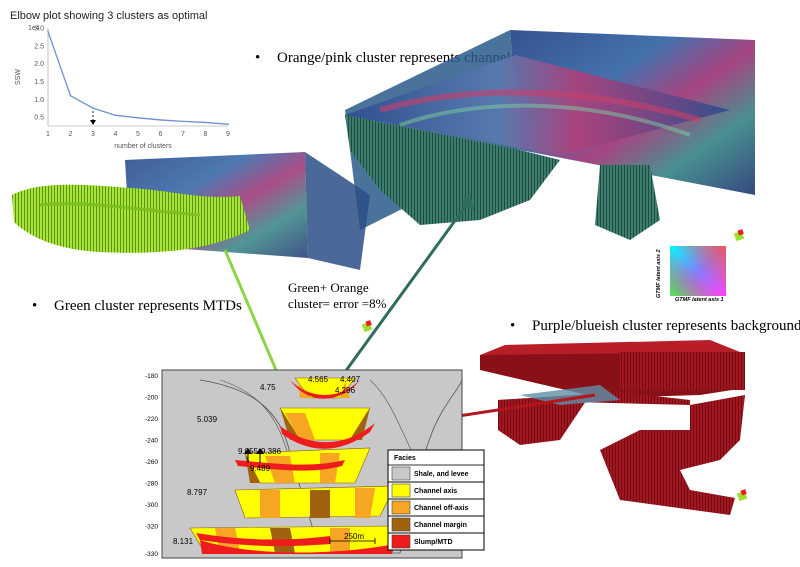 The image size is (800, 567). Describe the element at coordinates (18, 77) in the screenshot. I see `elbow-ylabel: SSW` at that location.